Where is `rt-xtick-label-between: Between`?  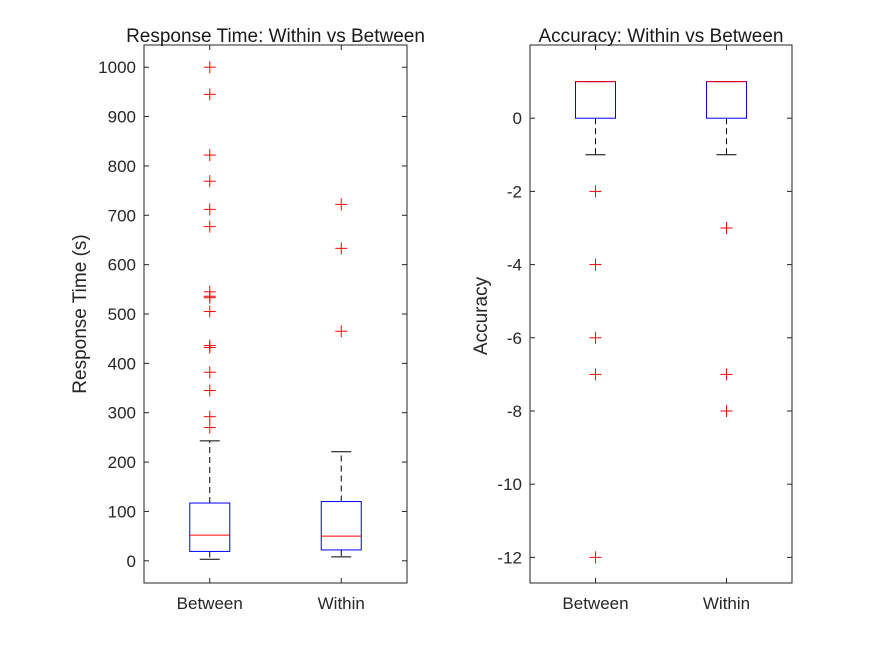
rt-xtick-label-between: Between is located at coordinates (210, 603).